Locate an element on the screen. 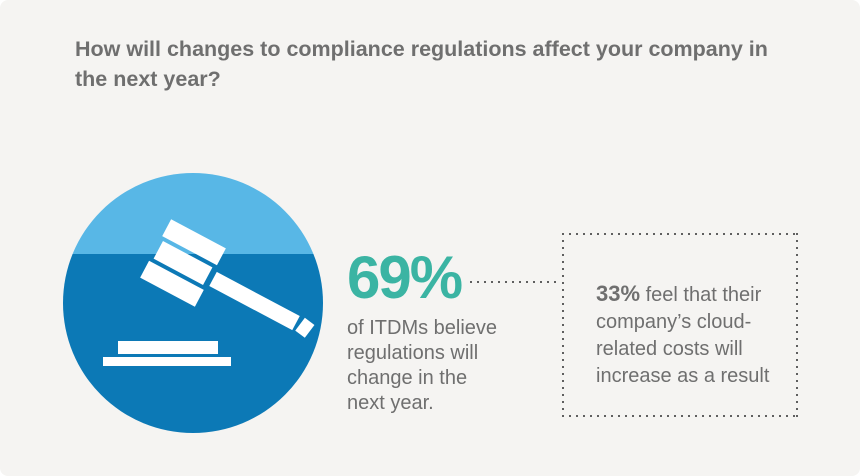 The image size is (860, 476). primary-stat-caption-line: change in the is located at coordinates (407, 378).